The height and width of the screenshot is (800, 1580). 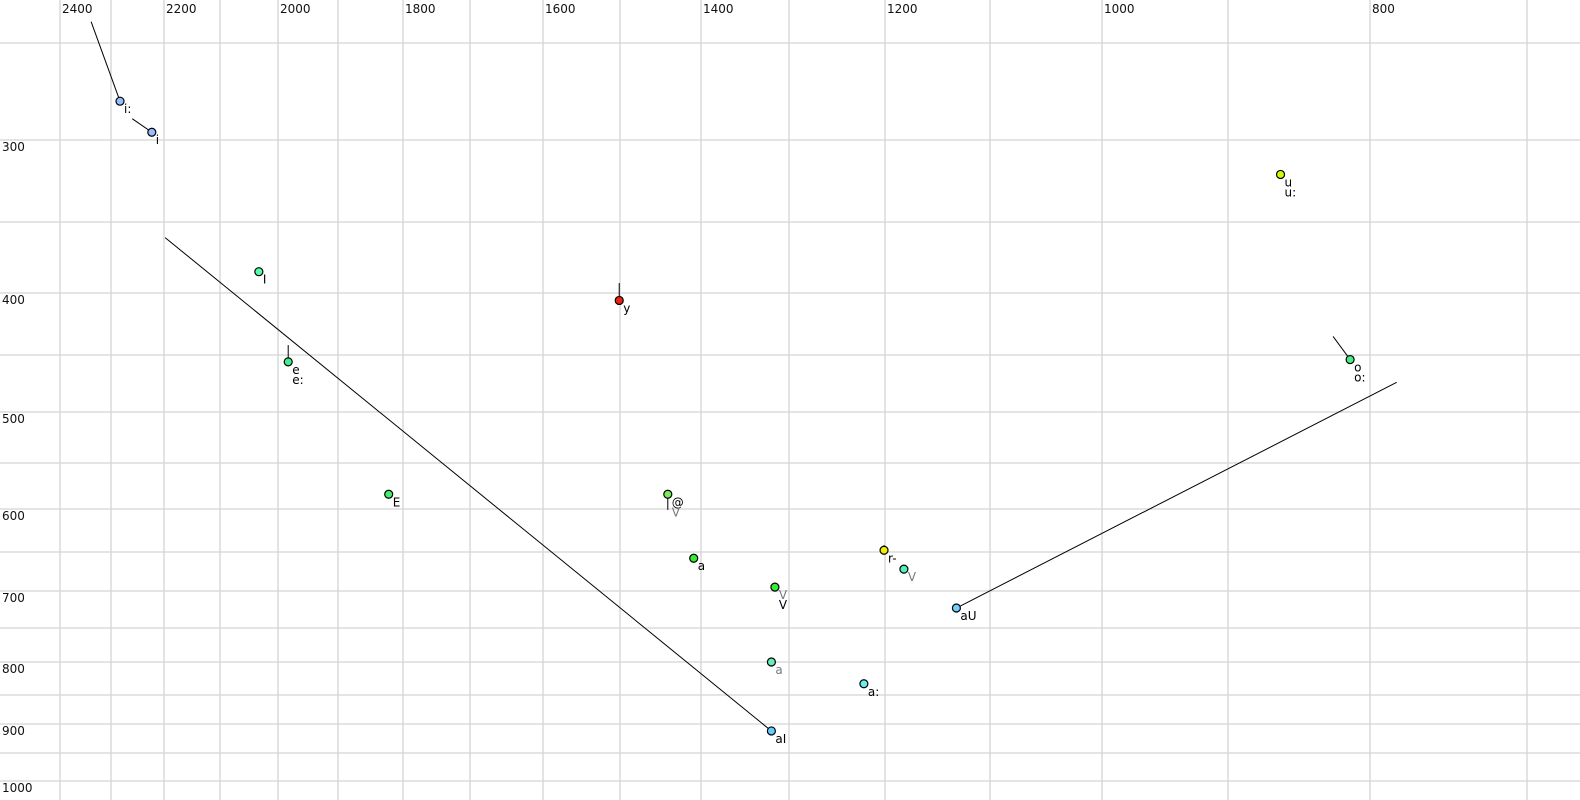 I want to click on y-tick-label: 400, so click(x=13, y=300).